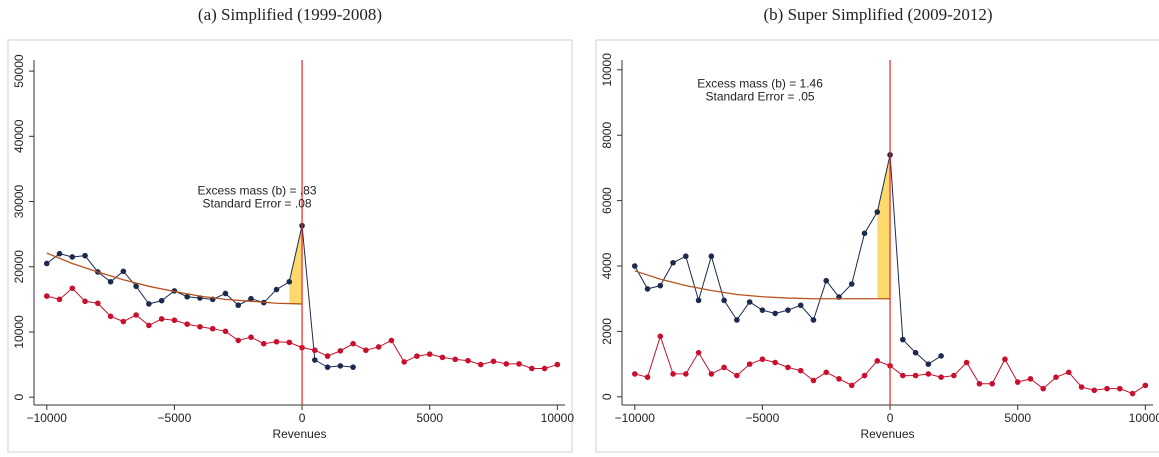 The width and height of the screenshot is (1159, 457). Describe the element at coordinates (19, 136) in the screenshot. I see `y-tick-label: 40000` at that location.